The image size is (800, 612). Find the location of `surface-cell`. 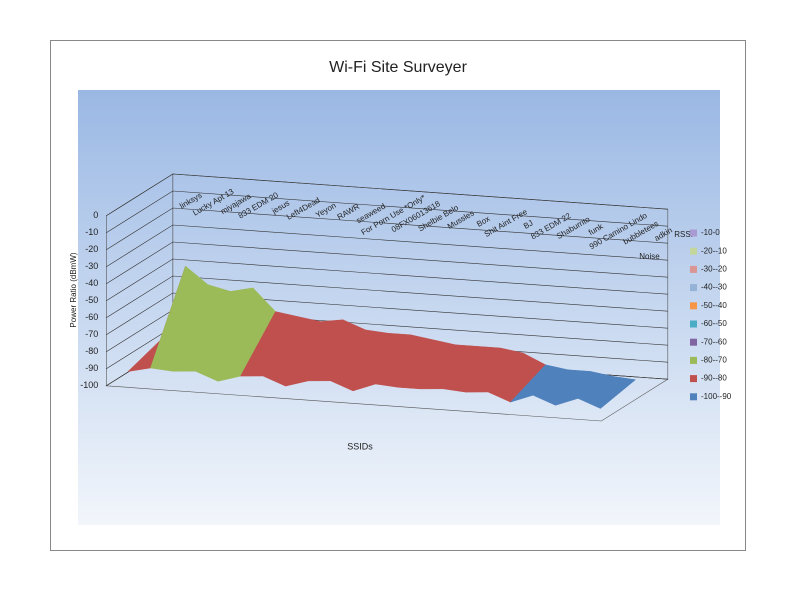

surface-cell is located at coordinates (607, 392).